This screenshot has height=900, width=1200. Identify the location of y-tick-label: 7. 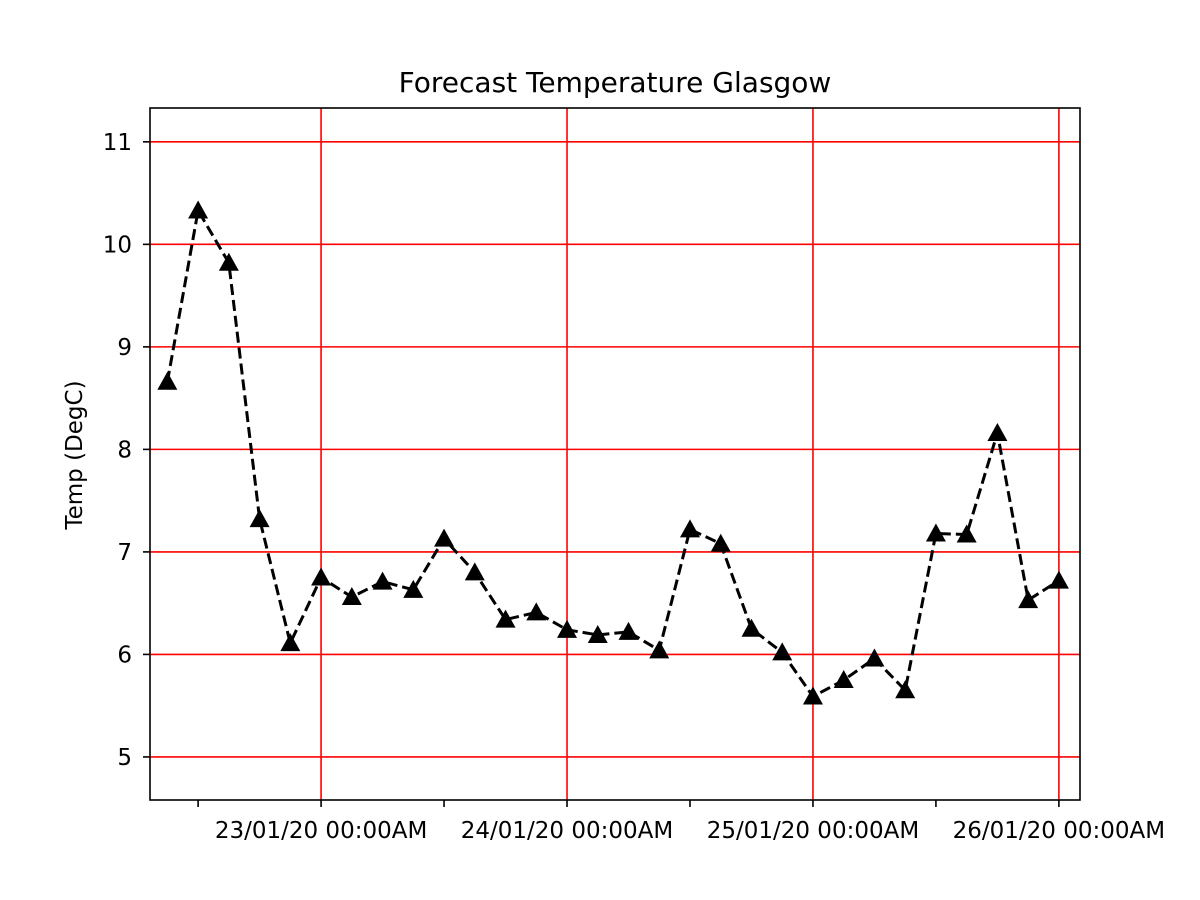
(124, 553).